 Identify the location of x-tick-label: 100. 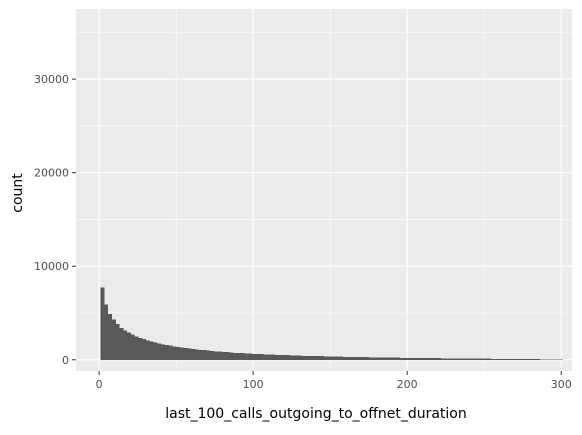
(253, 384).